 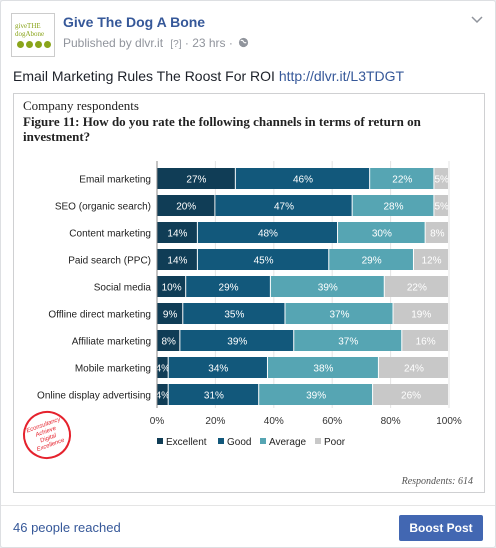 I want to click on logo-dots, so click(x=34, y=44).